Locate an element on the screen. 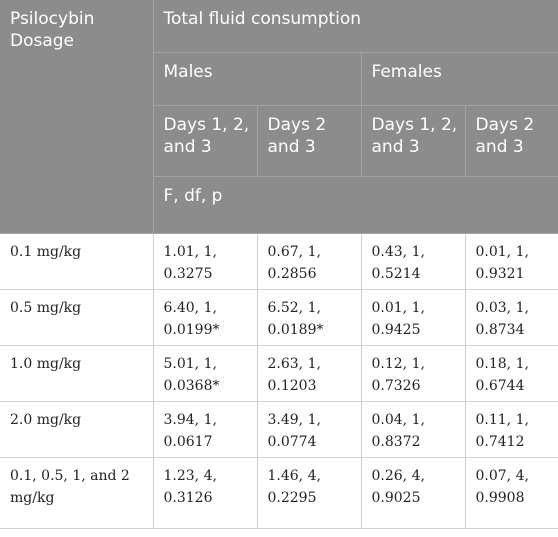 The height and width of the screenshot is (537, 558). cell-females-days-23: 0.03, 1, 0.8734 is located at coordinates (511, 317).